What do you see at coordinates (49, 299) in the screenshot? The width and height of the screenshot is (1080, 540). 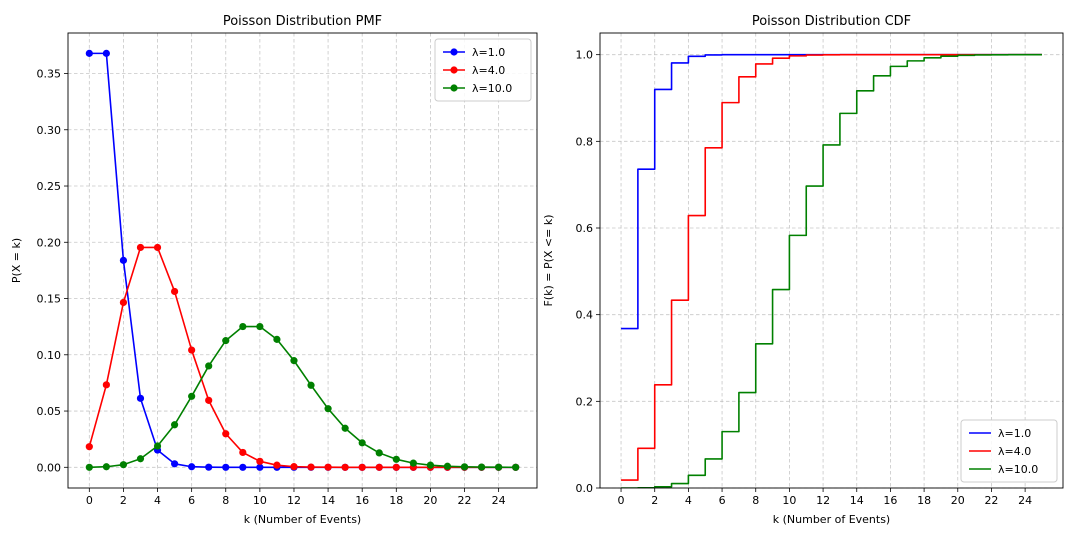 I see `pmf-y-tick-label: 0.15` at bounding box center [49, 299].